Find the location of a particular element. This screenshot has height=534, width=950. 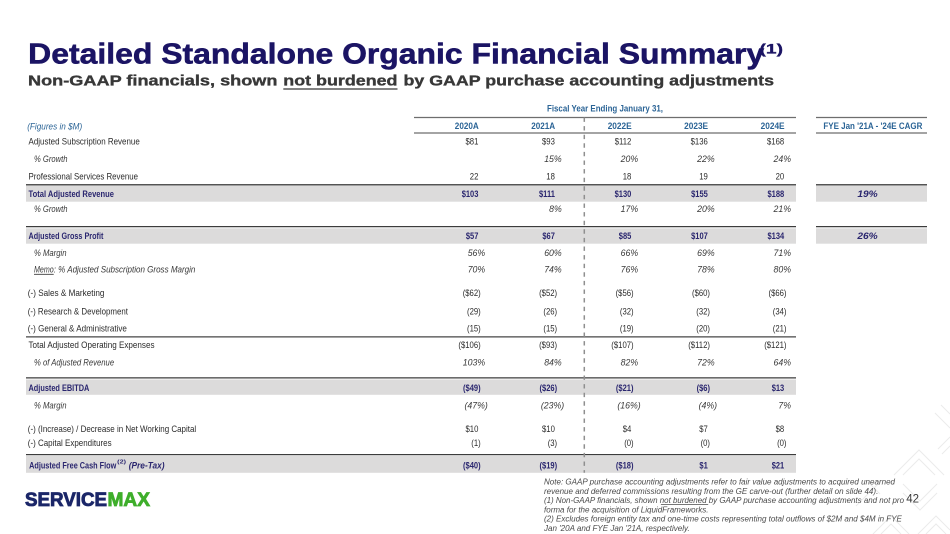

svg-text: 2024E is located at coordinates (773, 126).